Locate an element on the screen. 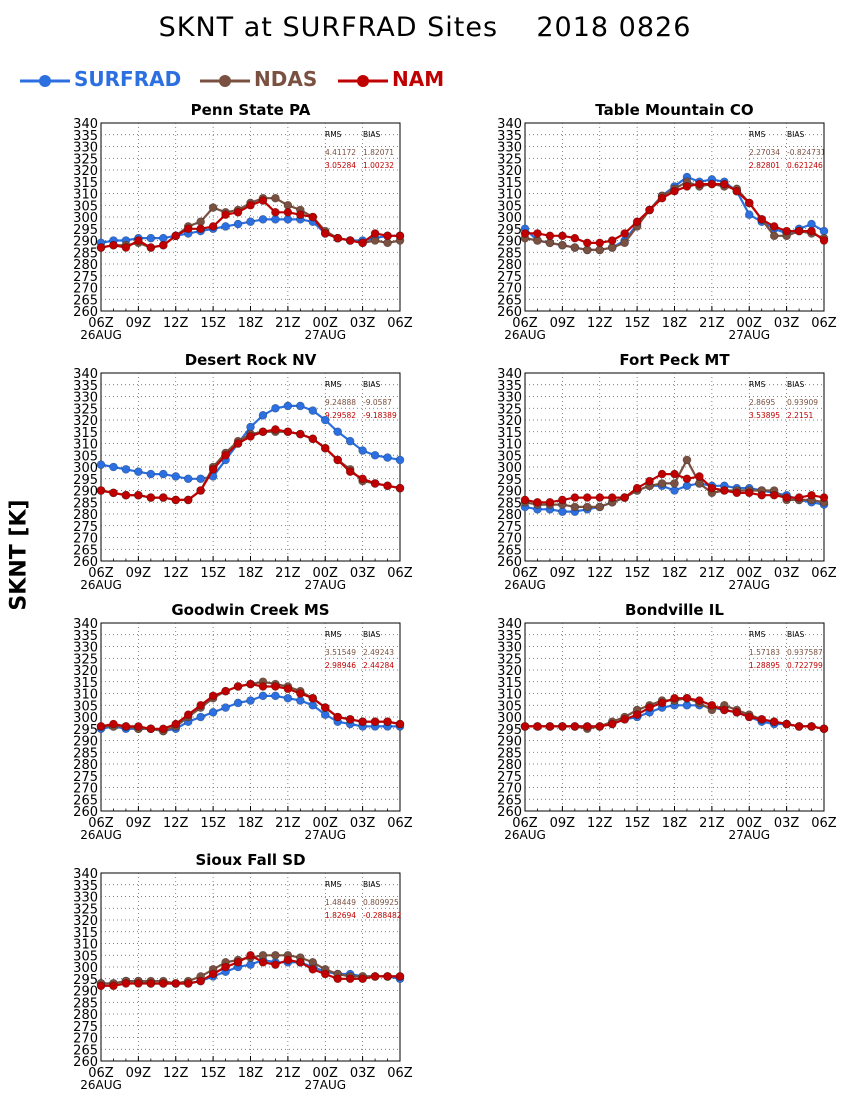  y-tick-label: 275 is located at coordinates (85, 1027).